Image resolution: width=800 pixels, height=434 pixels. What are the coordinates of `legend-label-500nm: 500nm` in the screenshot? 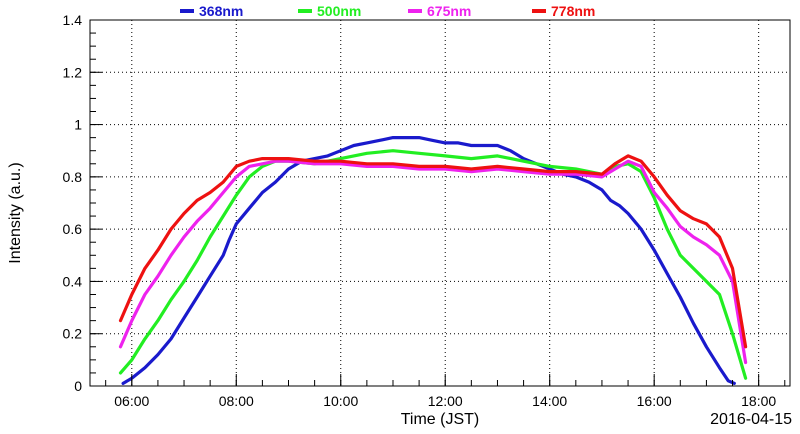 It's located at (339, 11).